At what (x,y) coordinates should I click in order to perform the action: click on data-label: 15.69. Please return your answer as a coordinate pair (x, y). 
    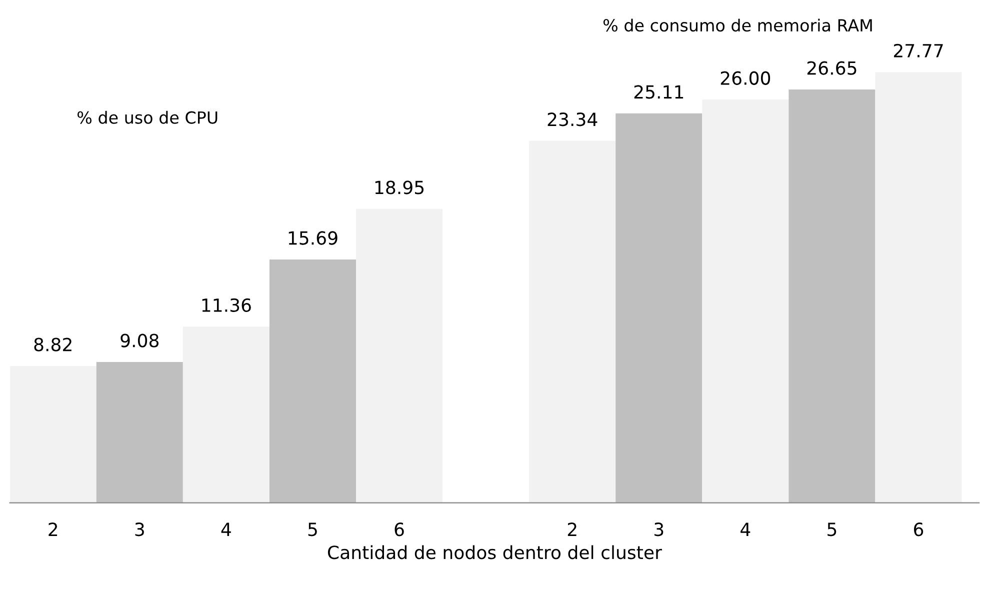
    Looking at the image, I should click on (313, 238).